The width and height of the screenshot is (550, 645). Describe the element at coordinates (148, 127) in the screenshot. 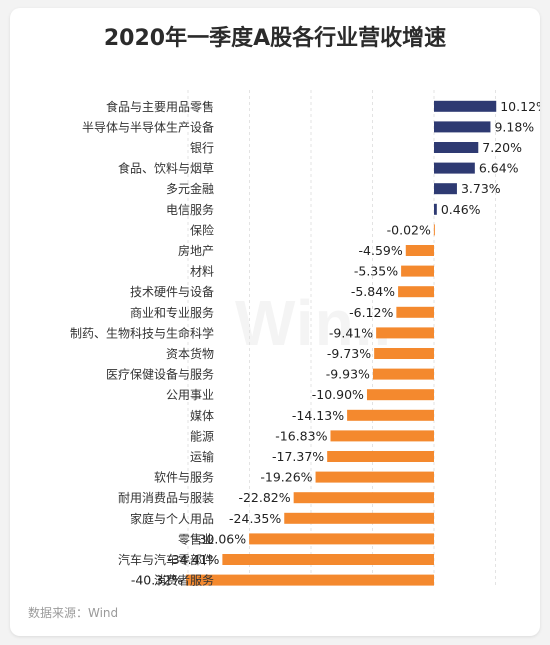

I see `category-label: 半导体与半导体生产设备` at that location.